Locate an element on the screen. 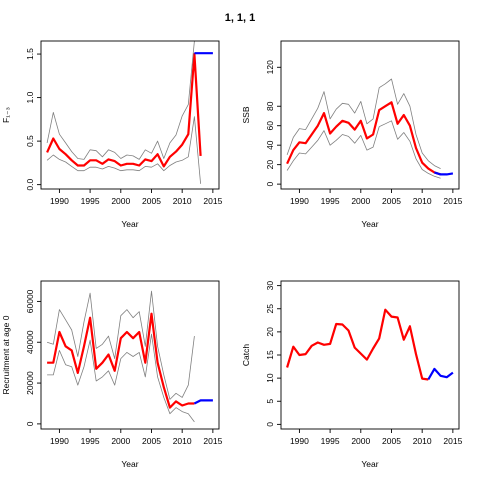 Image resolution: width=480 pixels, height=485 pixels. y-tick-label: 30 is located at coordinates (270, 286).